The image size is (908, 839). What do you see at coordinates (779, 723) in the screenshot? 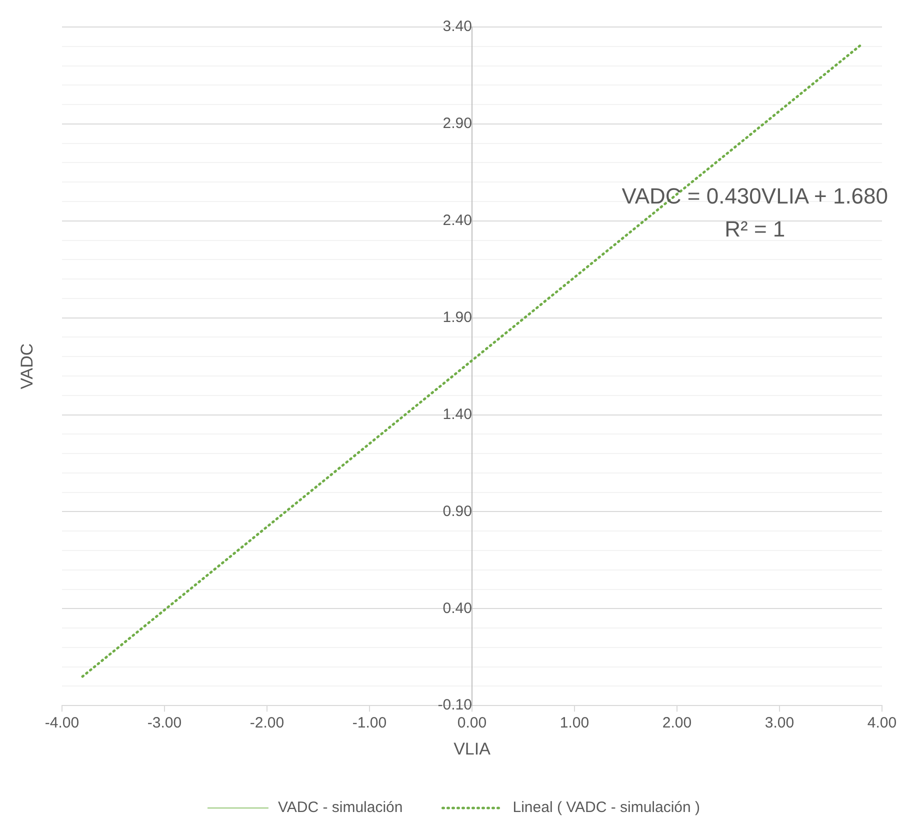
I see `x-tick-label: 3.00` at bounding box center [779, 723].